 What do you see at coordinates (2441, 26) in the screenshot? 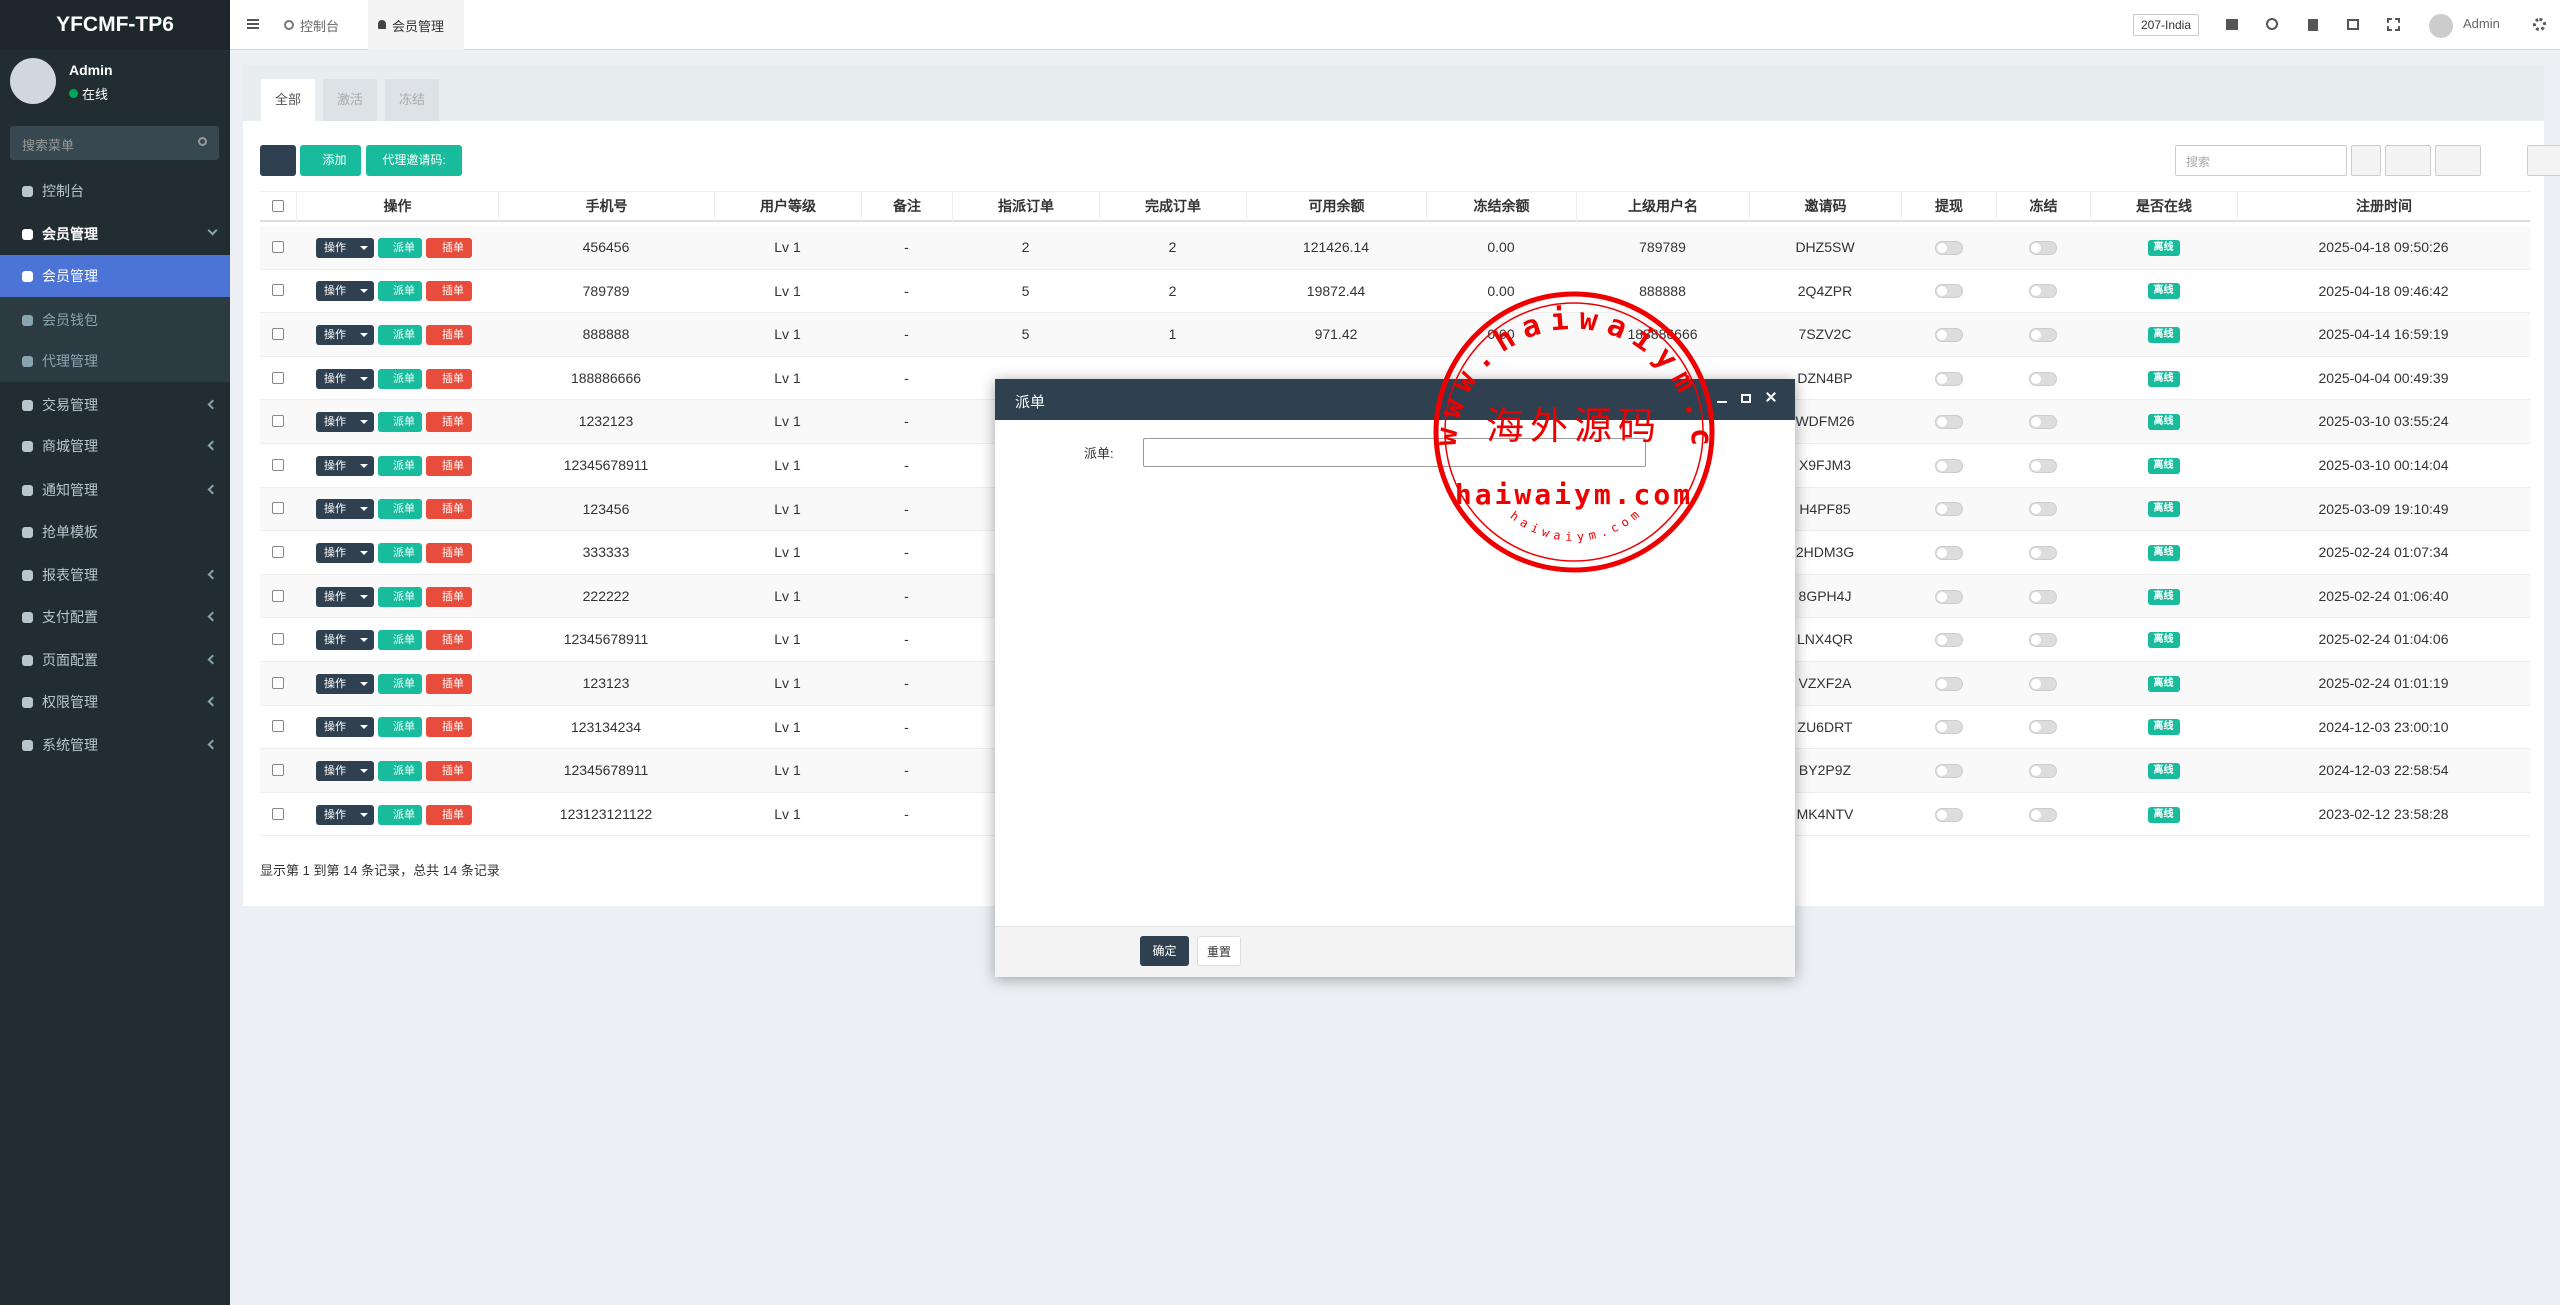
I see `user-avatar` at bounding box center [2441, 26].